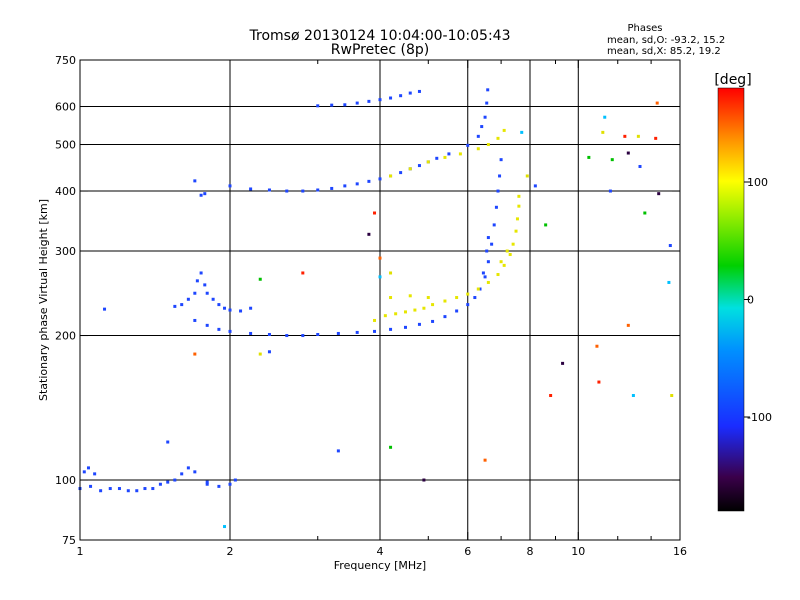 Image resolution: width=800 pixels, height=600 pixels. I want to click on y-axis-label: Stationary phase Virtual Height [km], so click(43, 300).